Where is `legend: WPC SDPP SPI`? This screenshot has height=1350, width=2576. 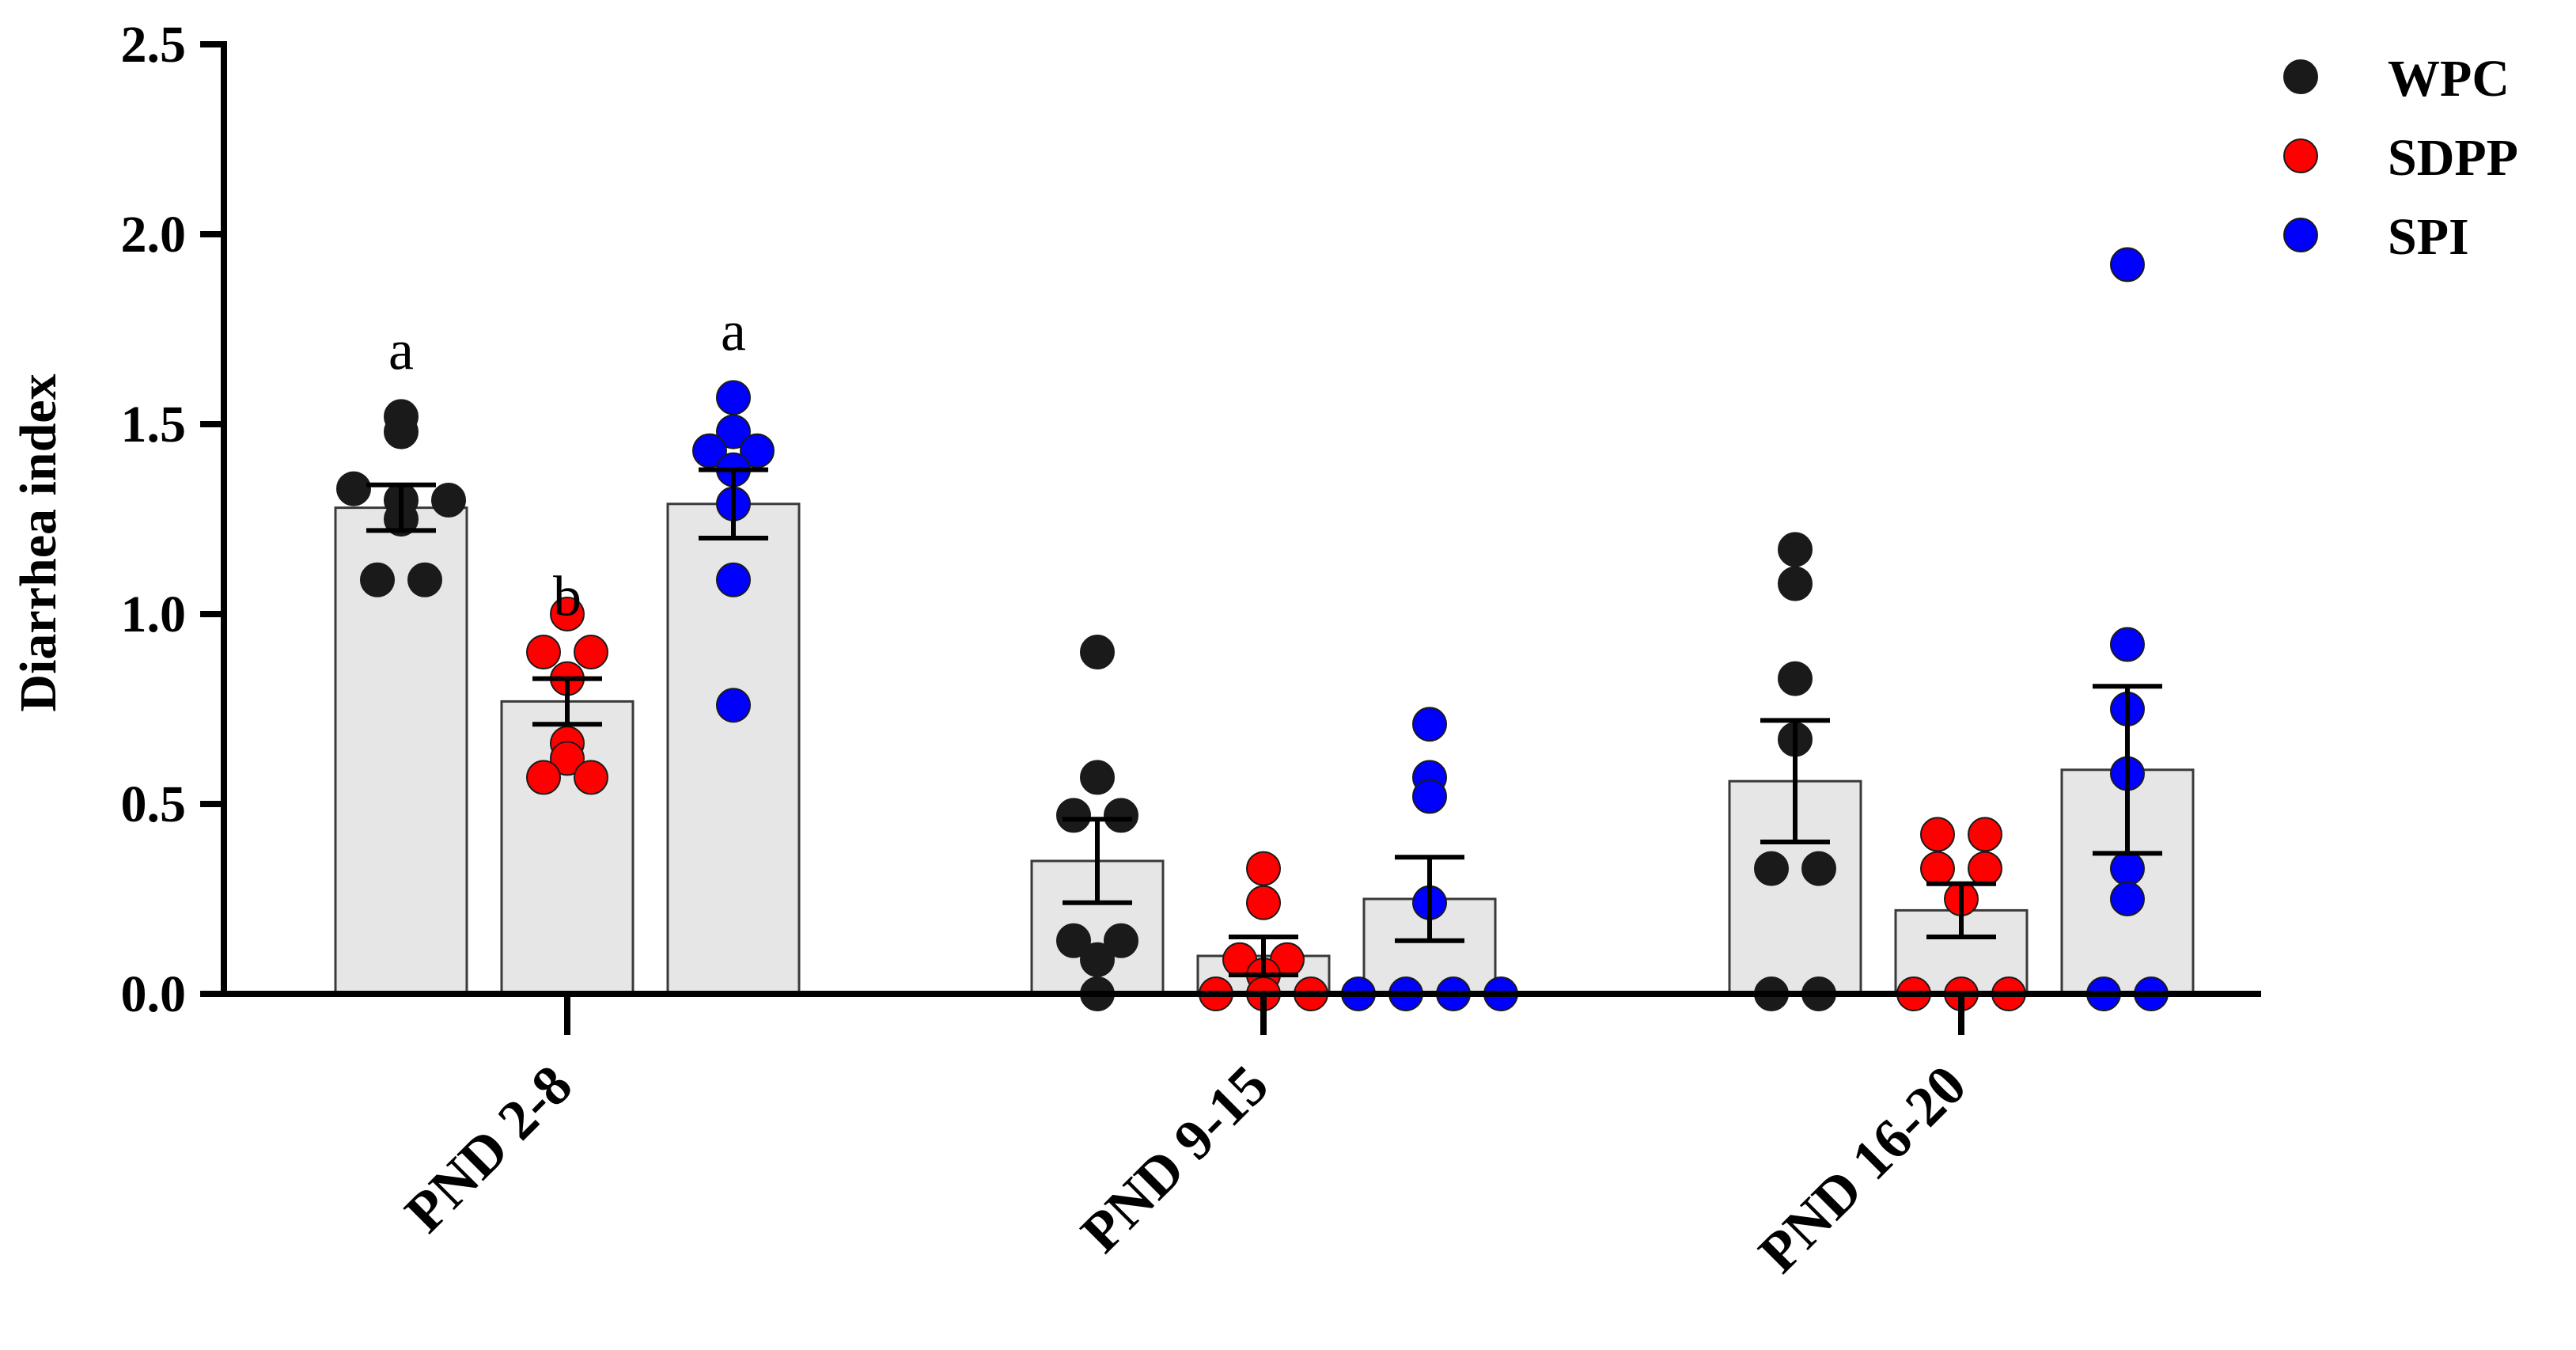 legend: WPC SDPP SPI is located at coordinates (2400, 158).